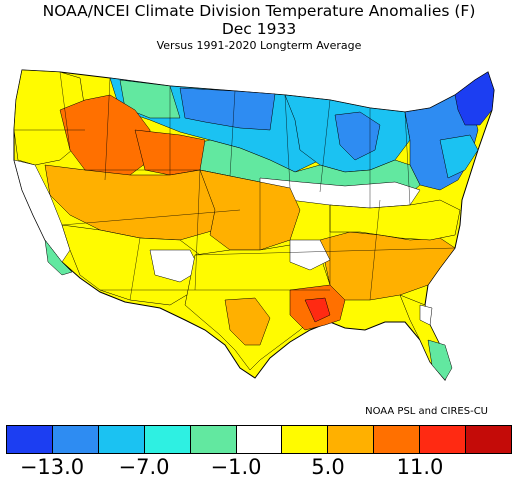 The width and height of the screenshot is (518, 480). I want to click on color-scale-bar, so click(259, 439).